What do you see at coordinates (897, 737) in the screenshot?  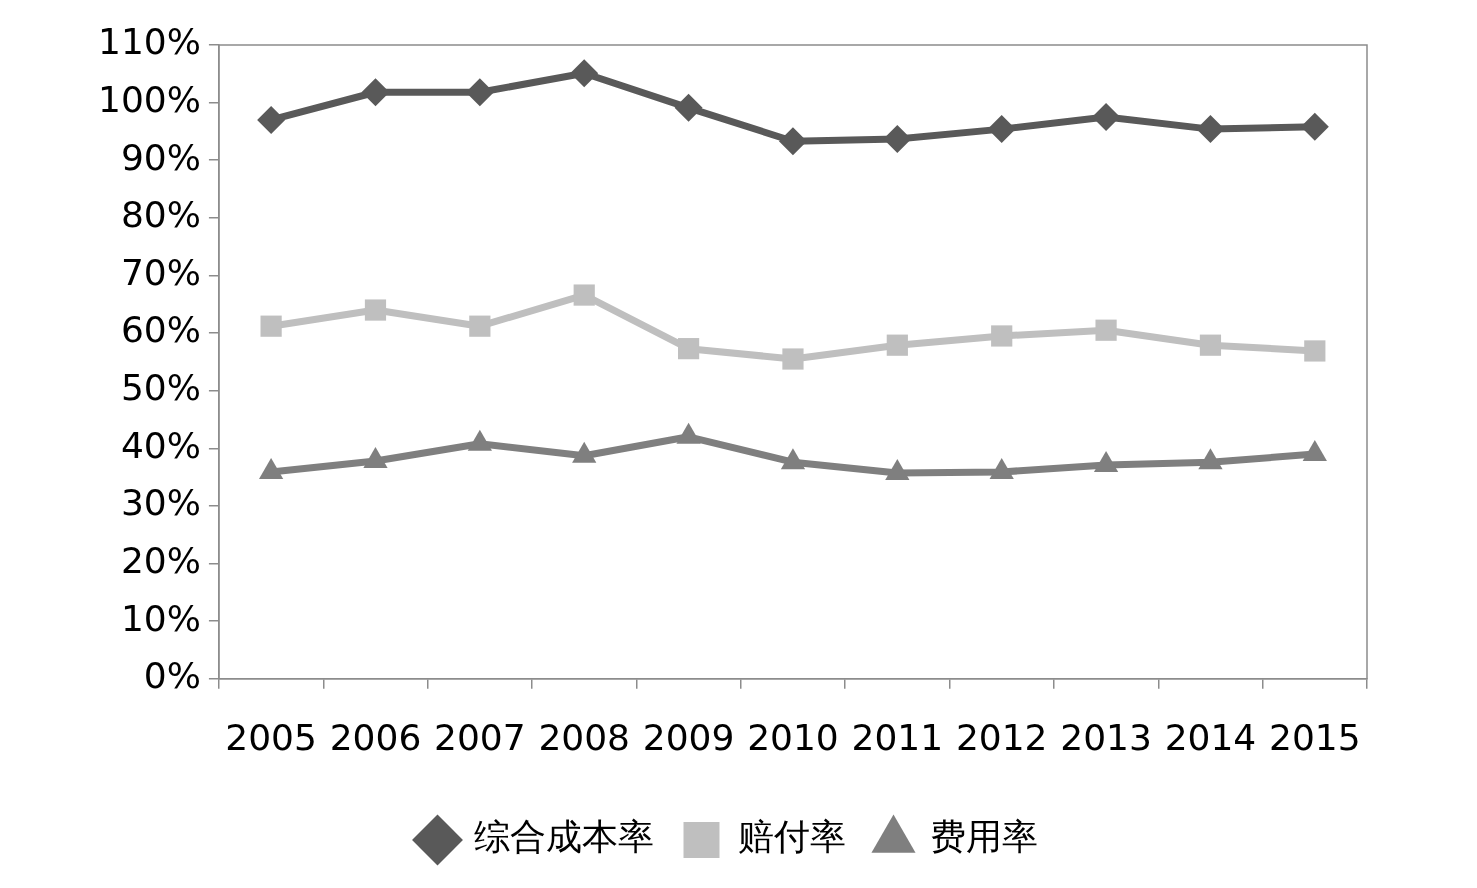 I see `x-tick-label: 2011` at bounding box center [897, 737].